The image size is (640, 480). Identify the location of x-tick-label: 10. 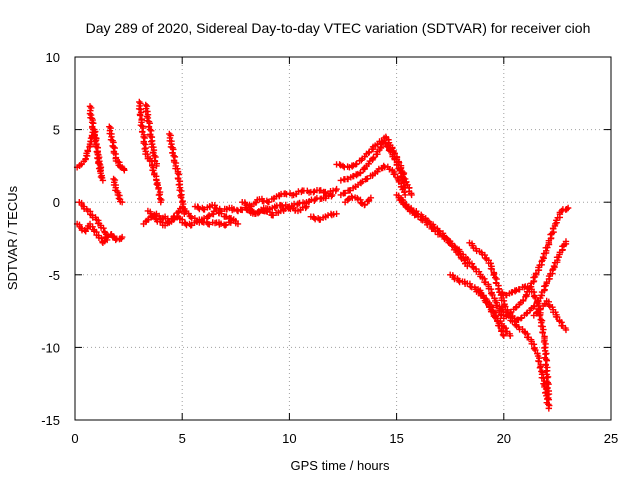
(289, 438).